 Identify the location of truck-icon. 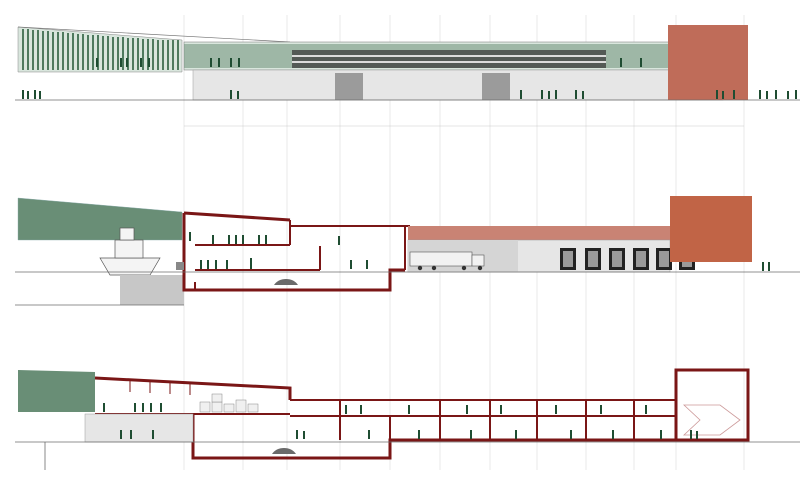
(447, 261).